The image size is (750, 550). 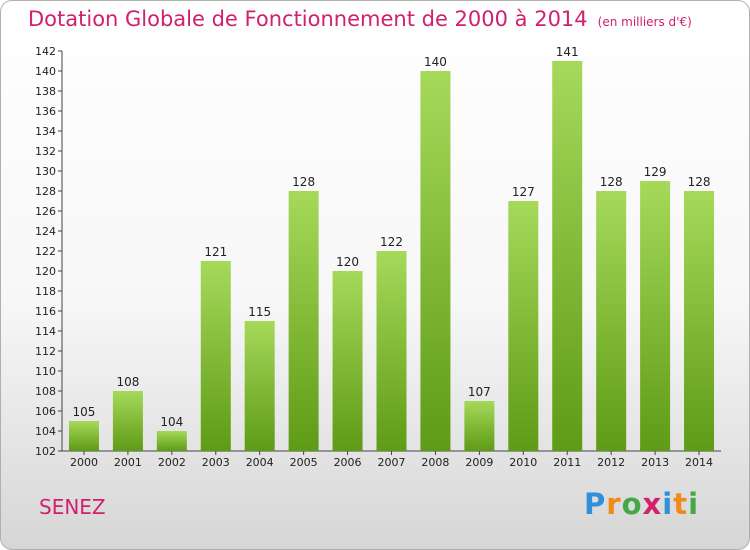 I want to click on bar-2000, so click(x=83, y=436).